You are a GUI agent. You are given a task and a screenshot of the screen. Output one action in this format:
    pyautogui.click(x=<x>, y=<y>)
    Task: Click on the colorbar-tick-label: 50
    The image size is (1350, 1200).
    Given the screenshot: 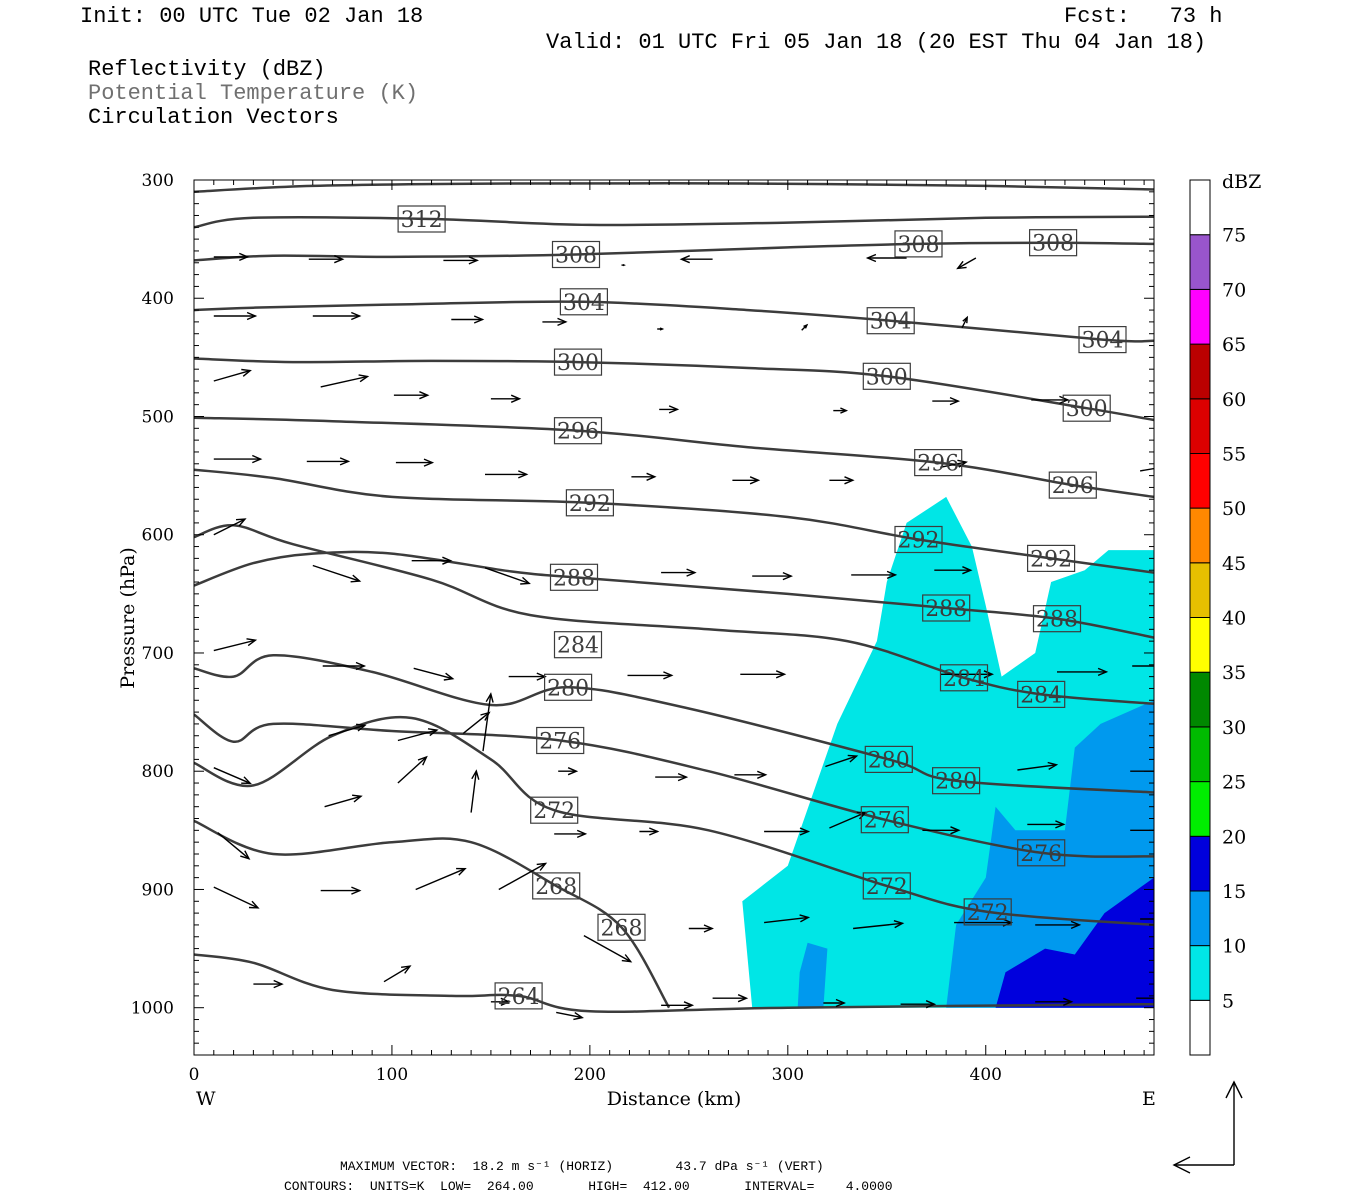 What is the action you would take?
    pyautogui.click(x=1234, y=509)
    